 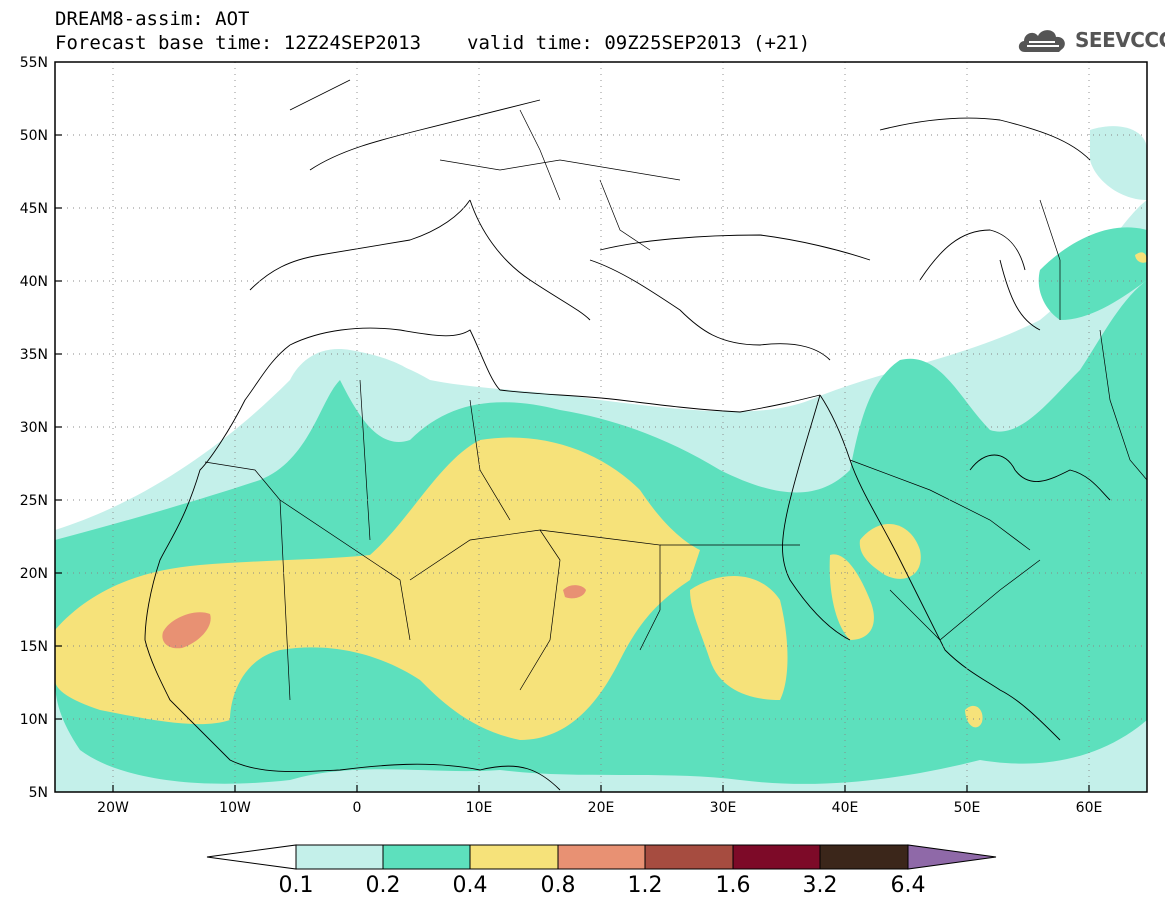 I want to click on lat-label: 10N, so click(x=34, y=720).